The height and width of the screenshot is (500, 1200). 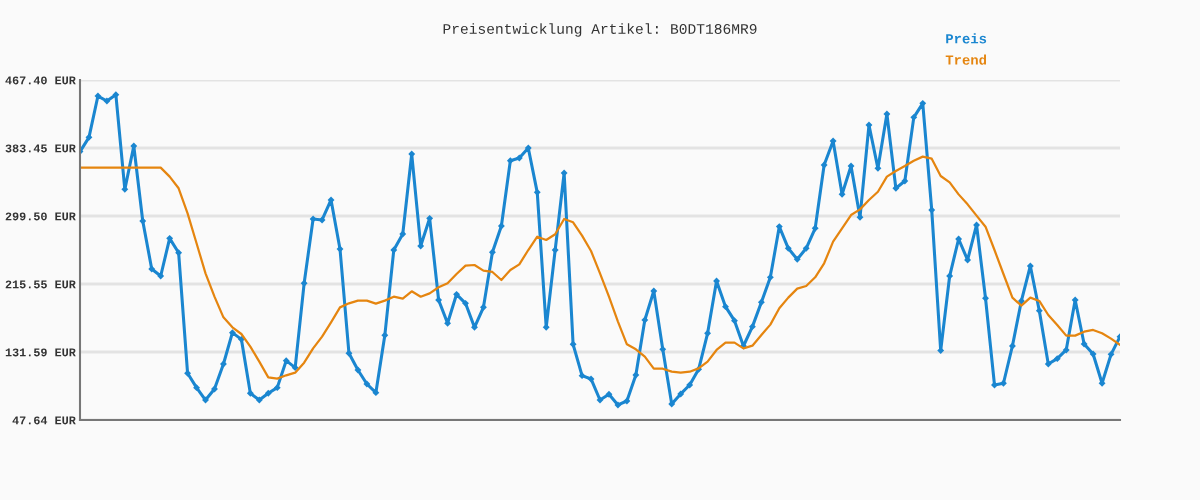 I want to click on y-tick-label: 467.40 EUR, so click(x=40, y=80).